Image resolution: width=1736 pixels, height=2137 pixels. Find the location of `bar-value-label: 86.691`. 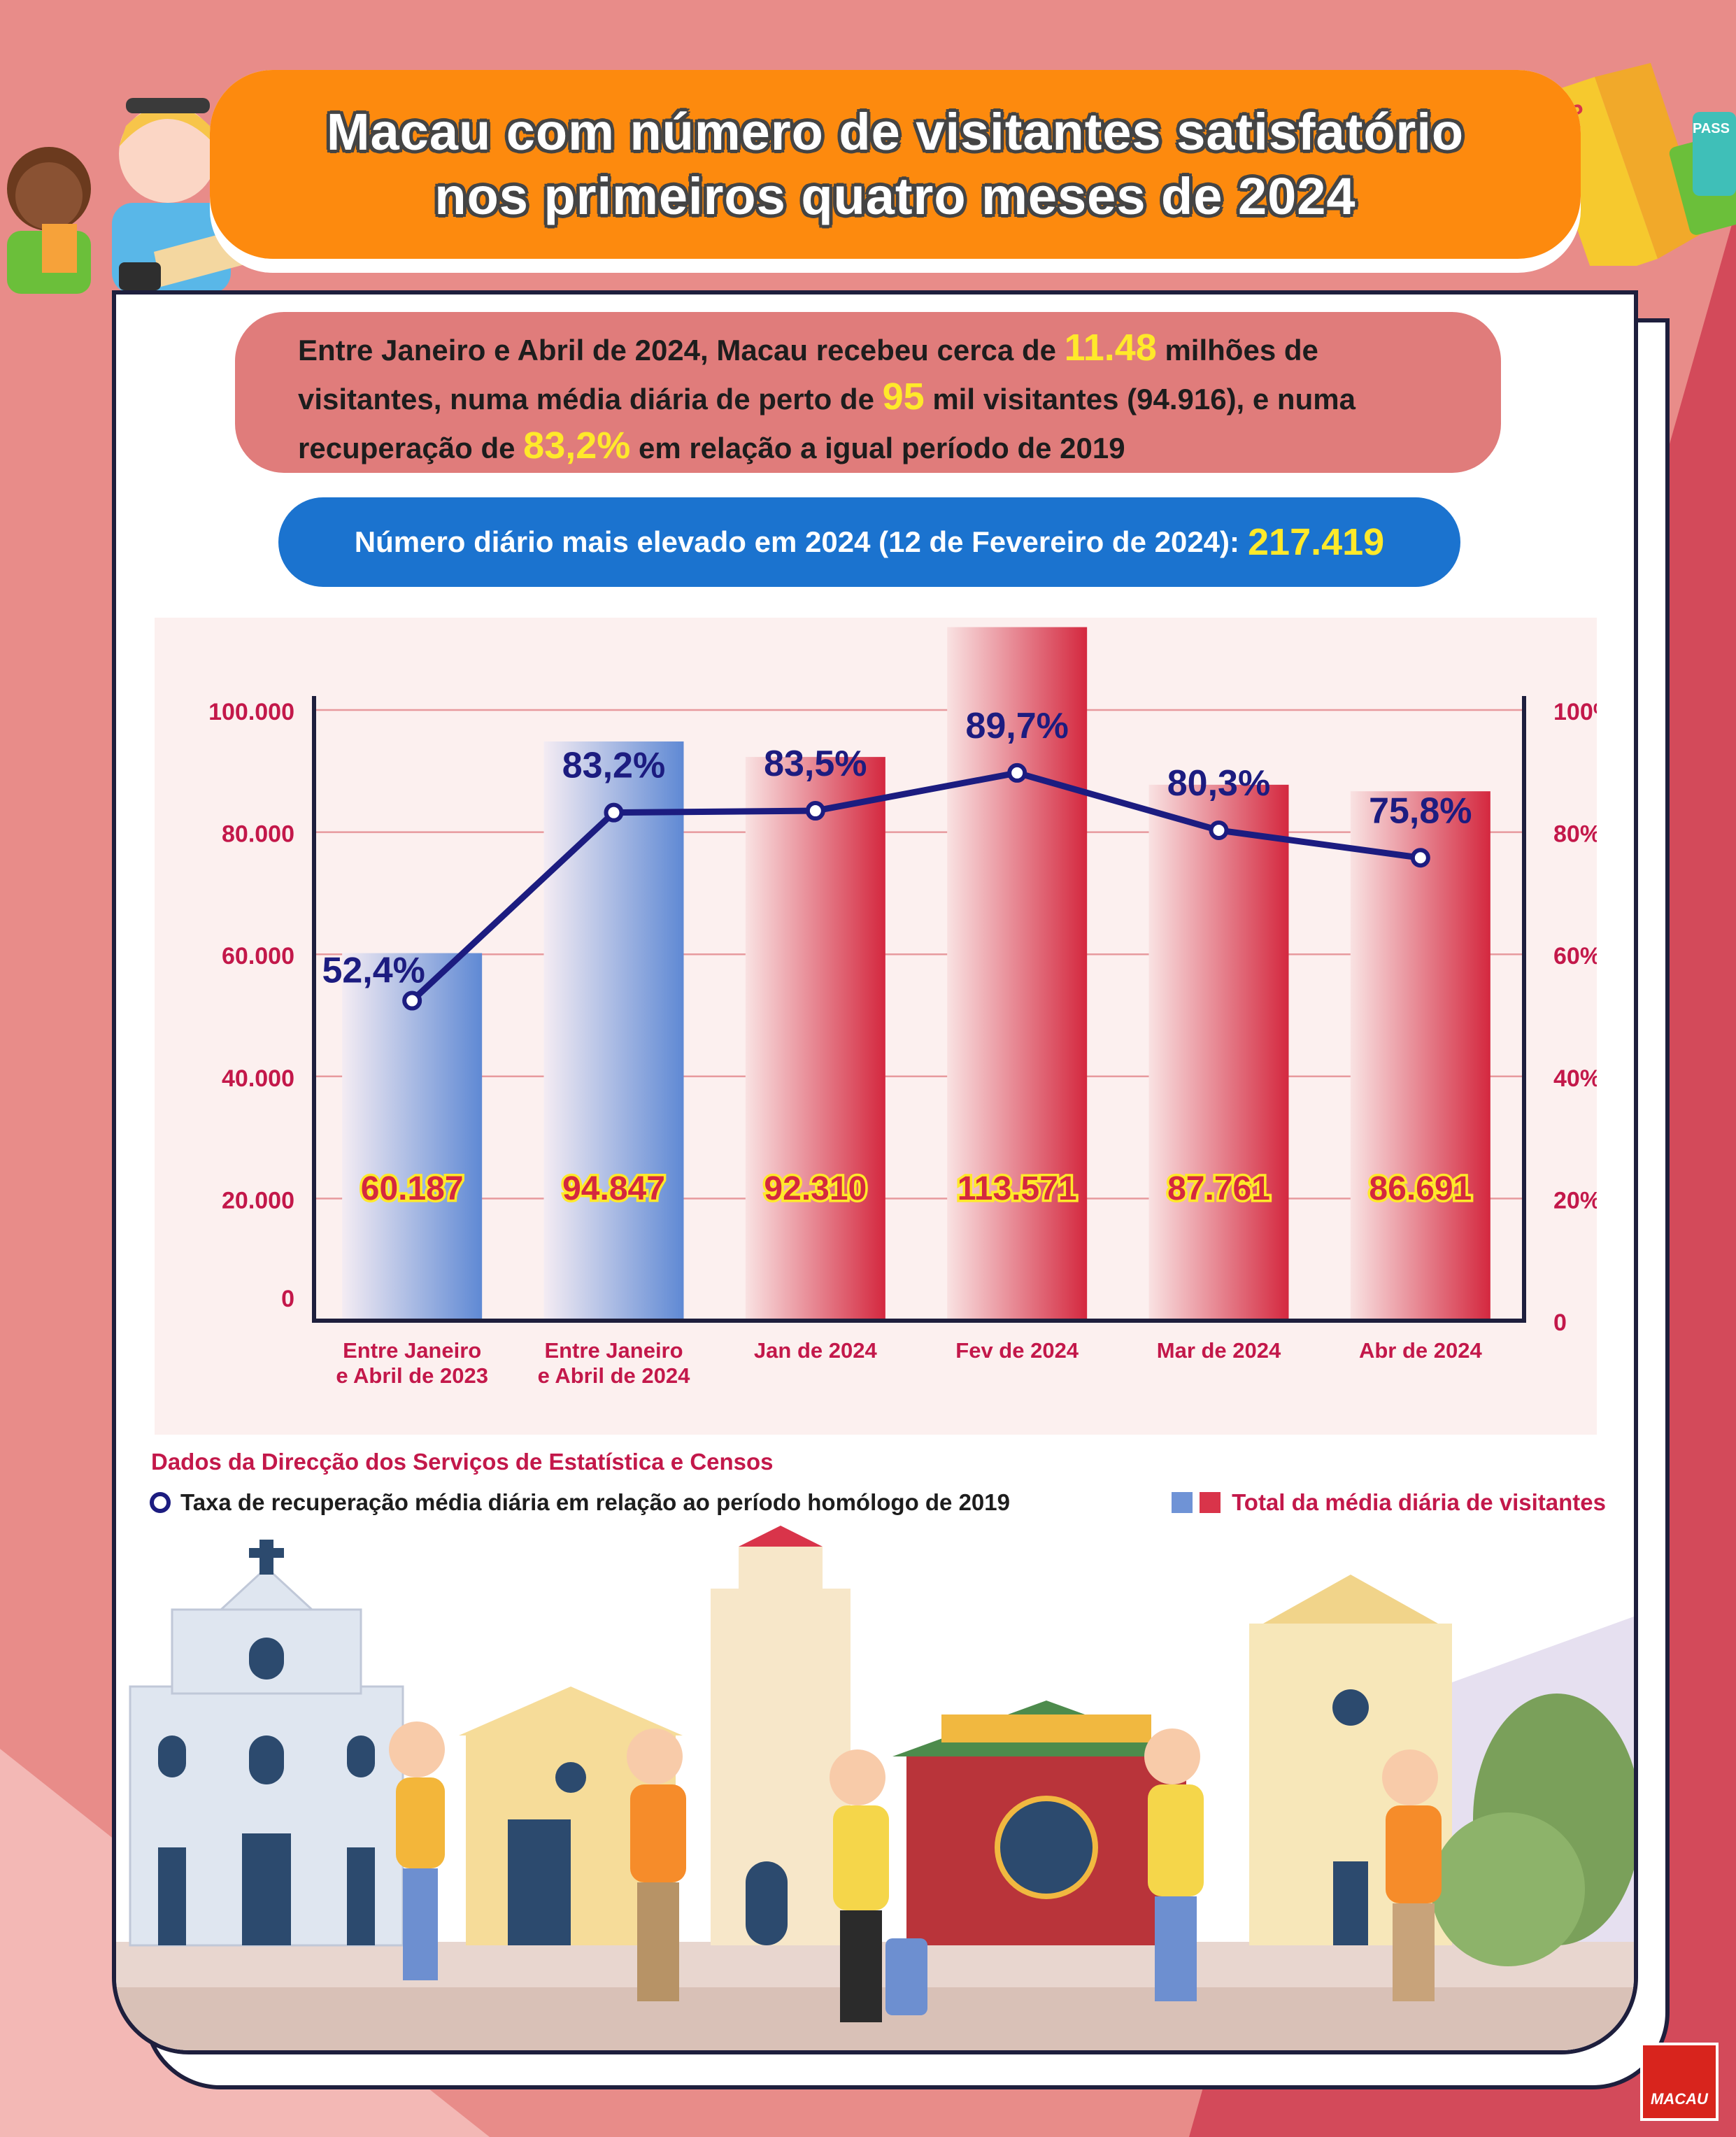

bar-value-label: 86.691 is located at coordinates (1420, 1188).